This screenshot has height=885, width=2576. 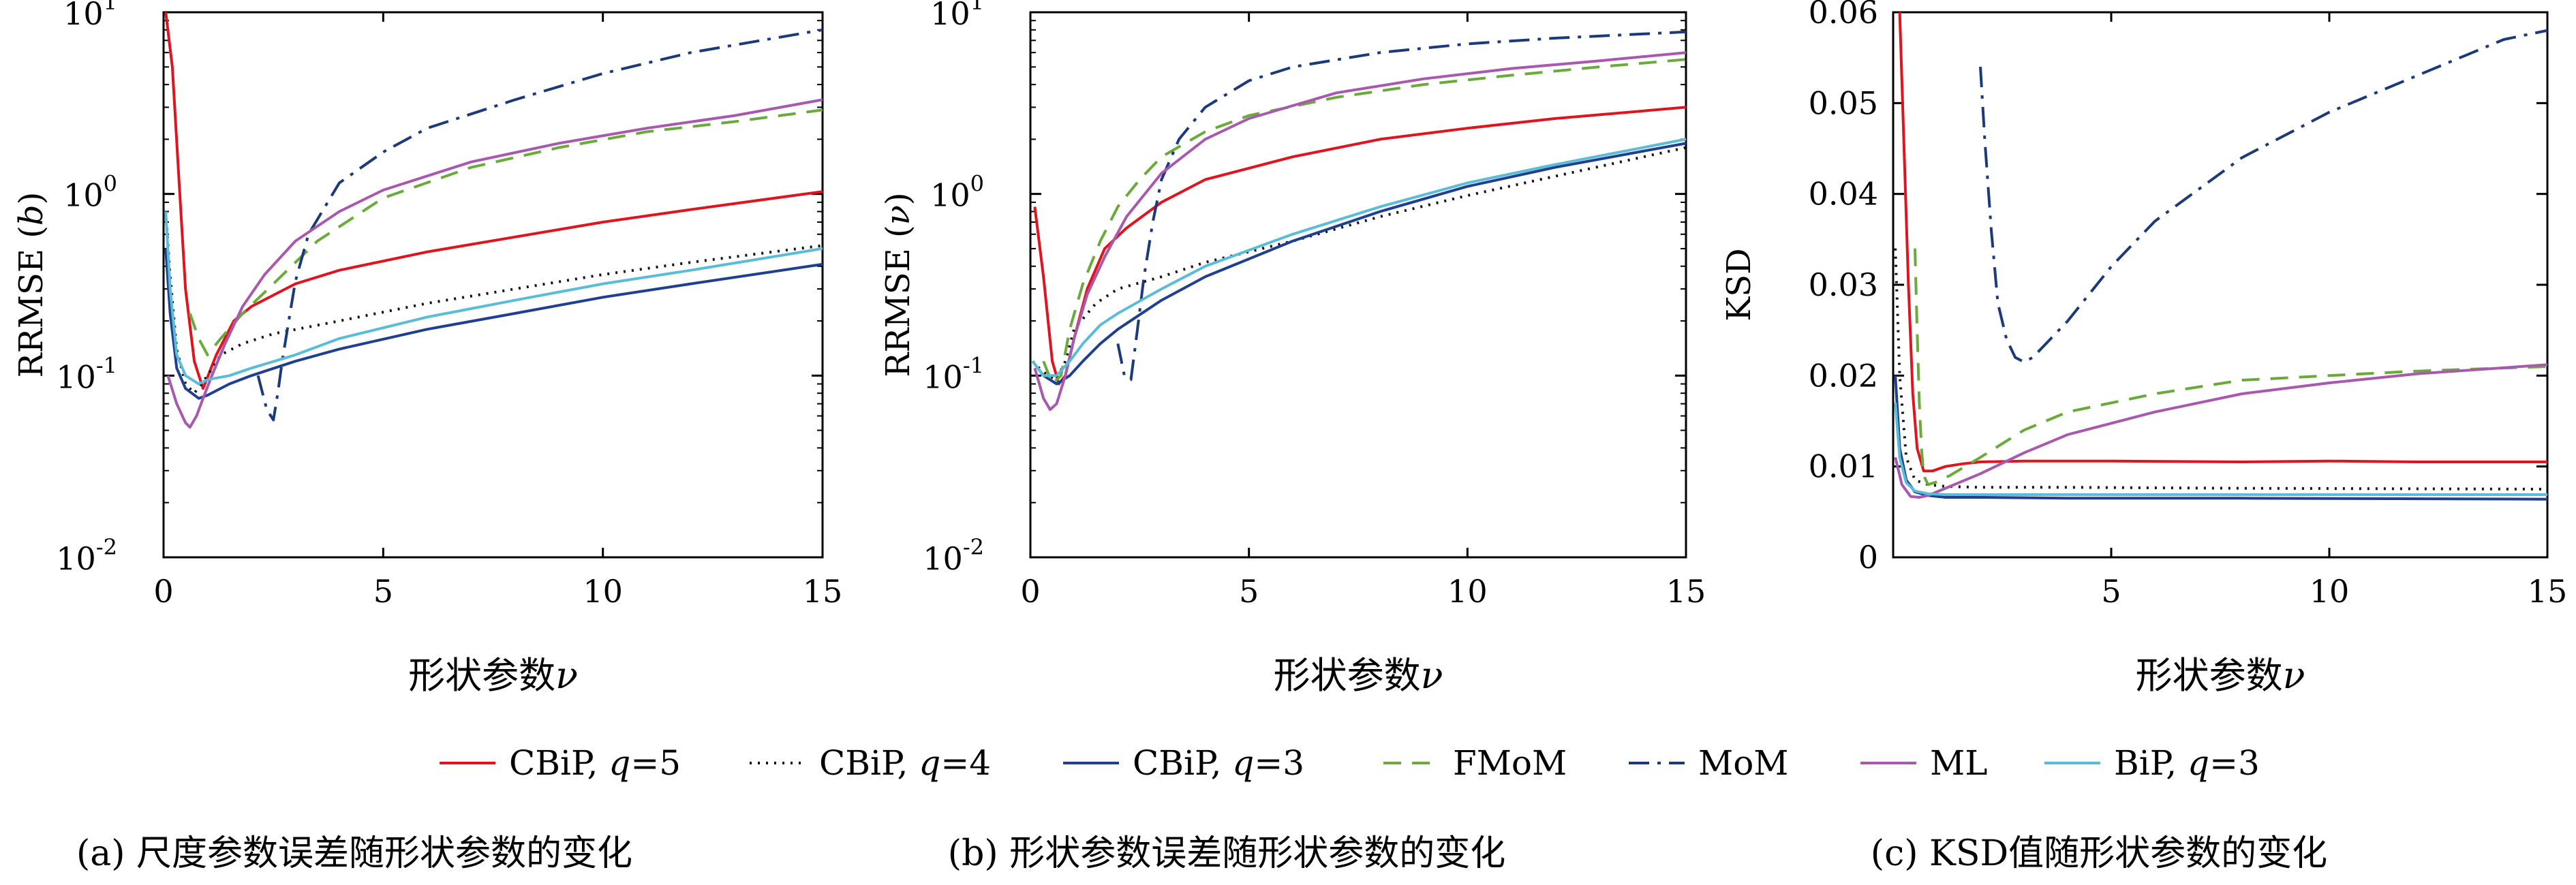 I want to click on legend-label: ML, so click(x=1958, y=763).